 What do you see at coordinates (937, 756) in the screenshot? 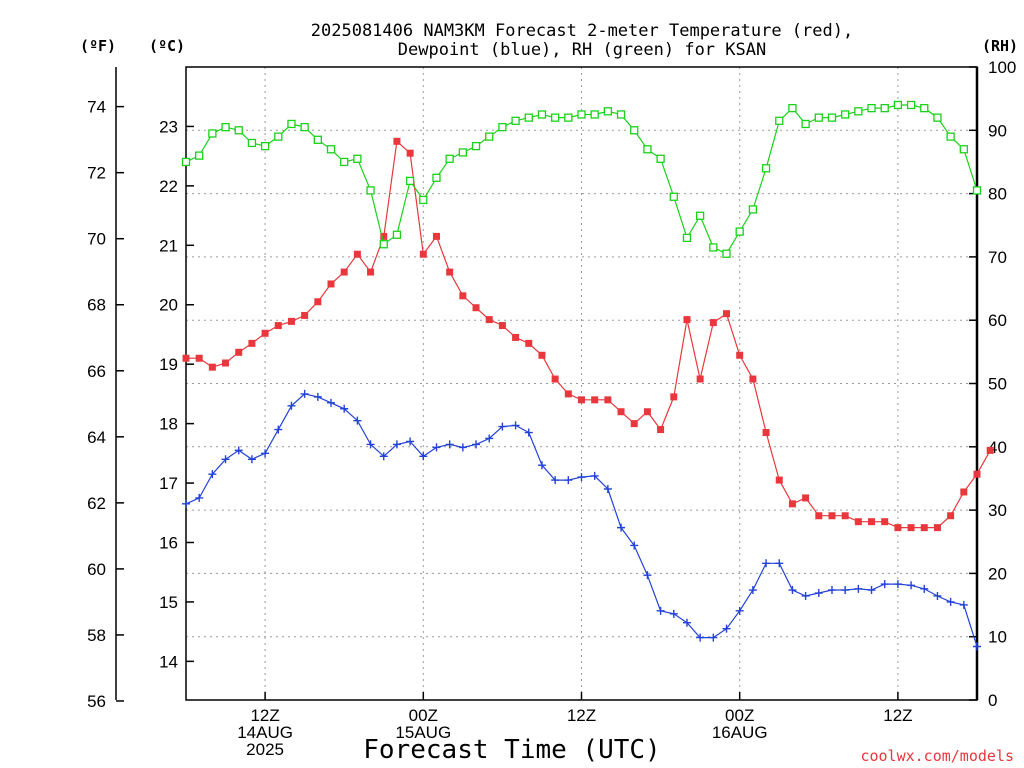
I see `credit-label: coolwx.com/models` at bounding box center [937, 756].